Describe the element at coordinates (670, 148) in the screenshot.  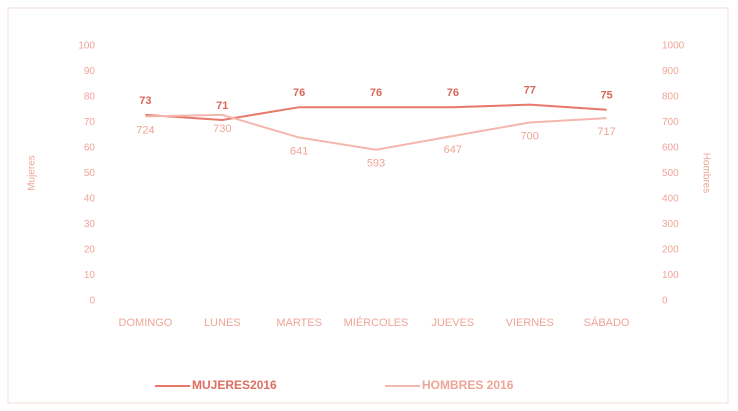
I see `y2-tick-label: 600` at that location.